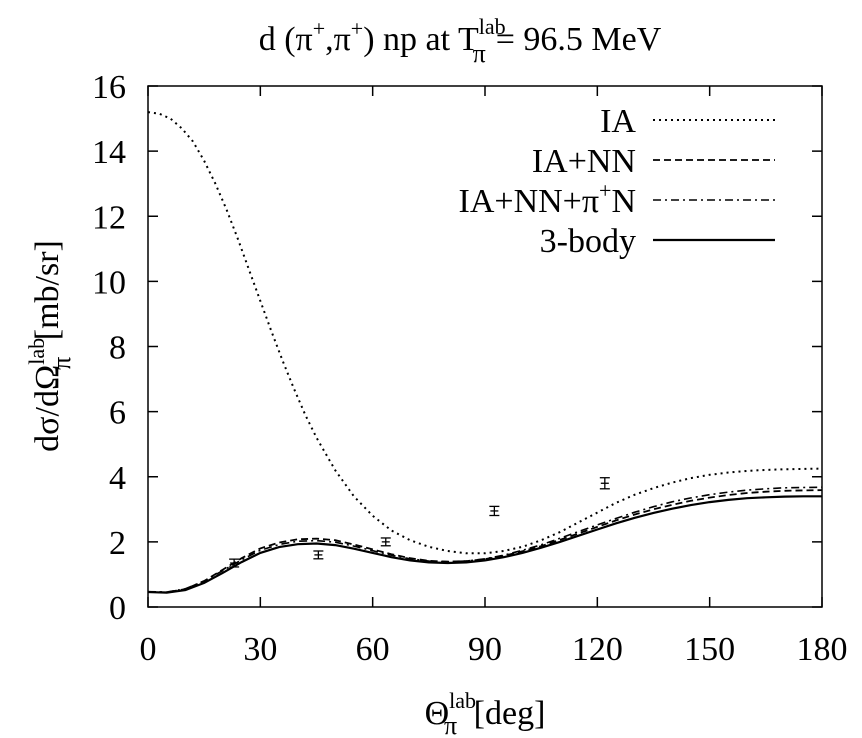  I want to click on legend-label: 3-body, so click(588, 241).